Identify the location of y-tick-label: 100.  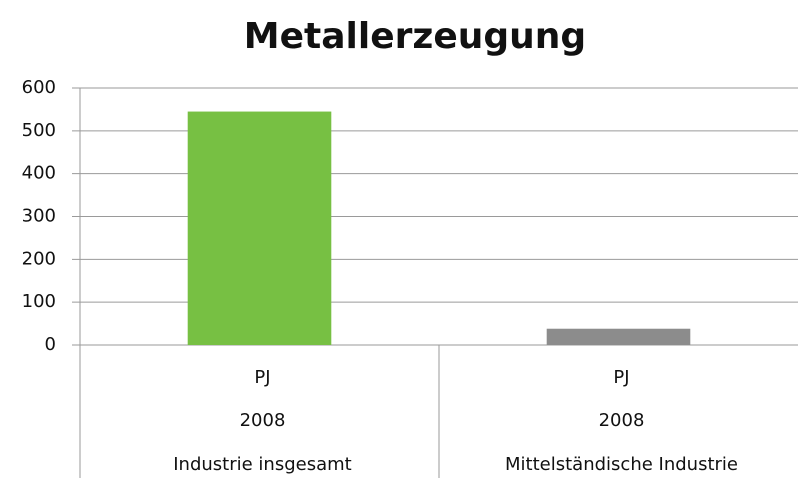
(39, 301).